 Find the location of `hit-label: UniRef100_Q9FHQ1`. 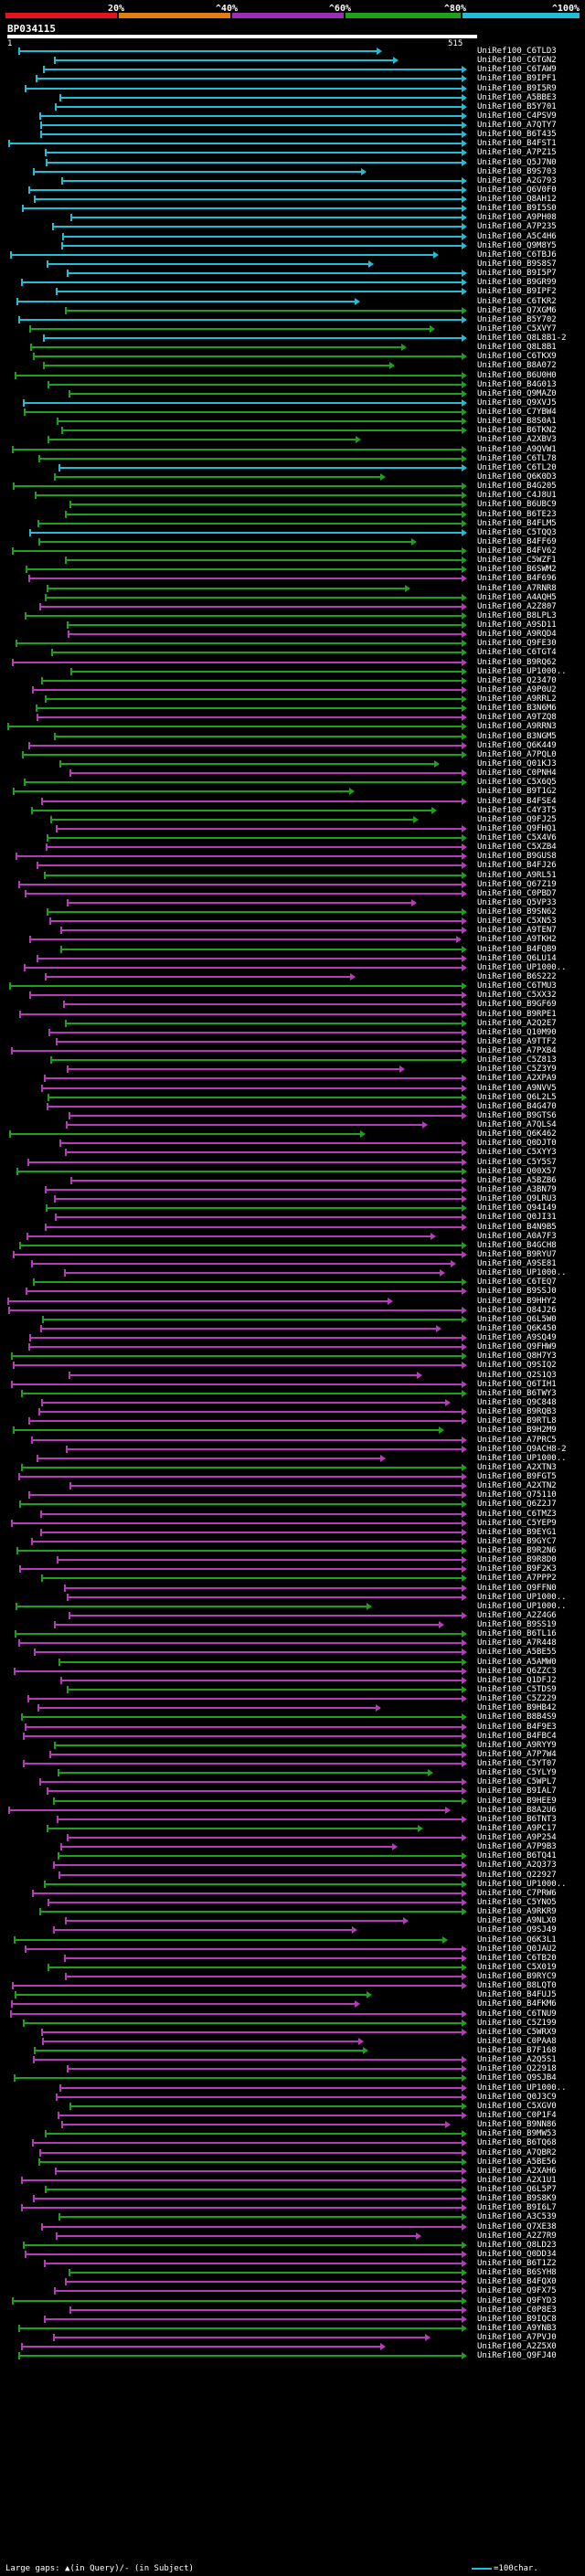

hit-label: UniRef100_Q9FHQ1 is located at coordinates (517, 828).